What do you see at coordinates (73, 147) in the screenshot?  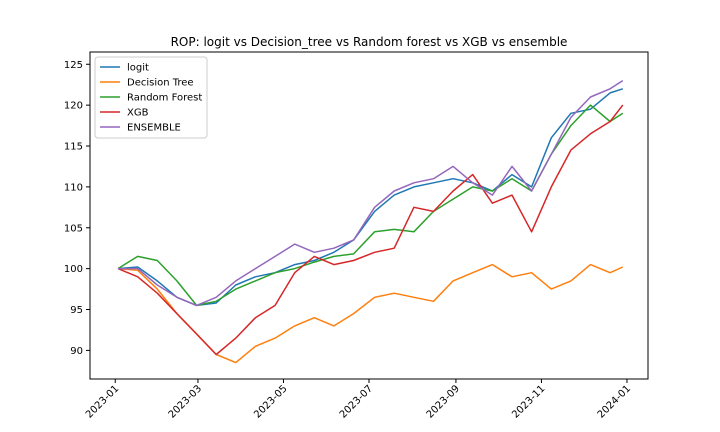 I see `y-tick-label: 115` at bounding box center [73, 147].